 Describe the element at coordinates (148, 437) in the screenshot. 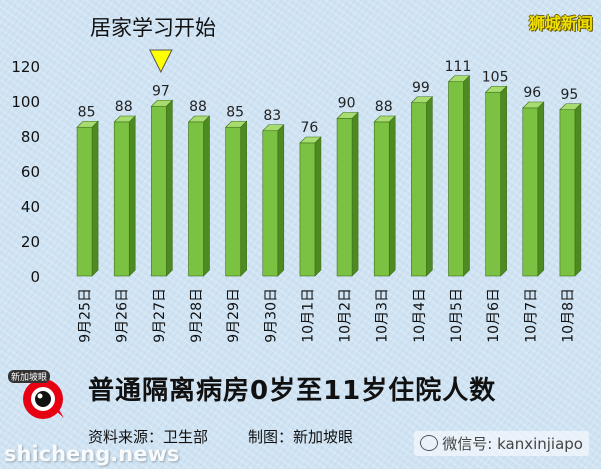

I see `source-label: 资料来源：卫生部` at that location.